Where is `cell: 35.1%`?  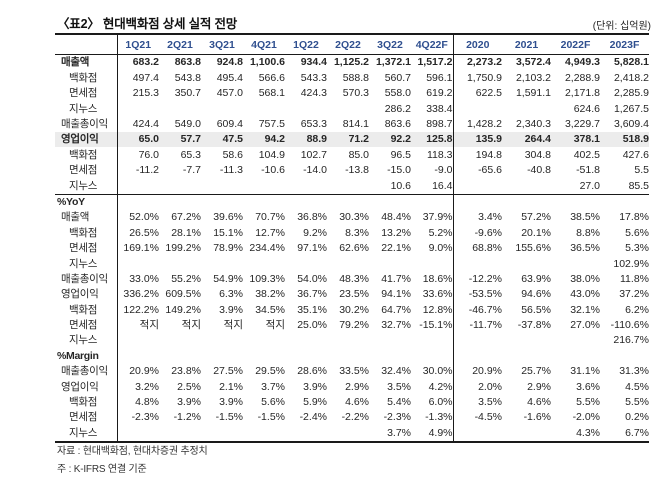
cell: 35.1% is located at coordinates (312, 309).